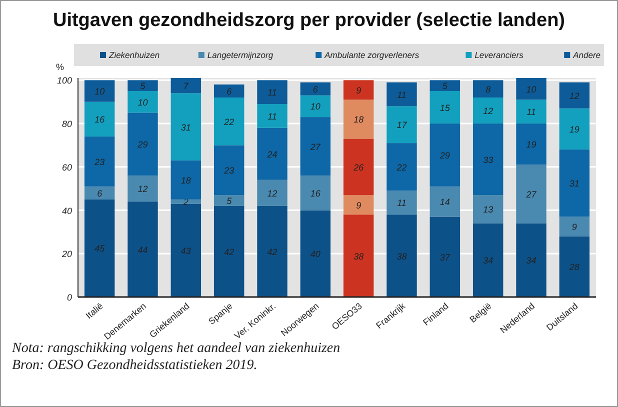  Describe the element at coordinates (67, 211) in the screenshot. I see `y-tick-label: 40` at that location.